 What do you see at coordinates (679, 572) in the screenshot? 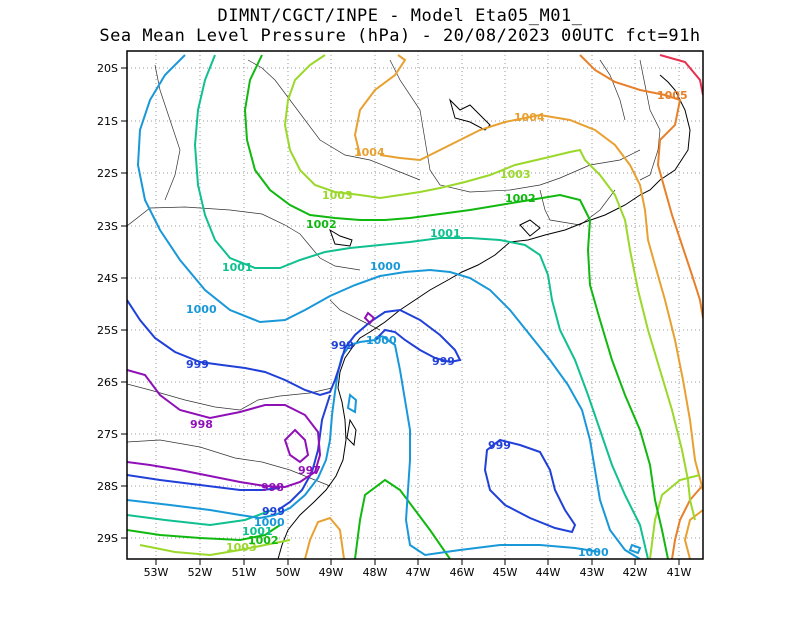
I see `lon-label: 41W` at bounding box center [679, 572].